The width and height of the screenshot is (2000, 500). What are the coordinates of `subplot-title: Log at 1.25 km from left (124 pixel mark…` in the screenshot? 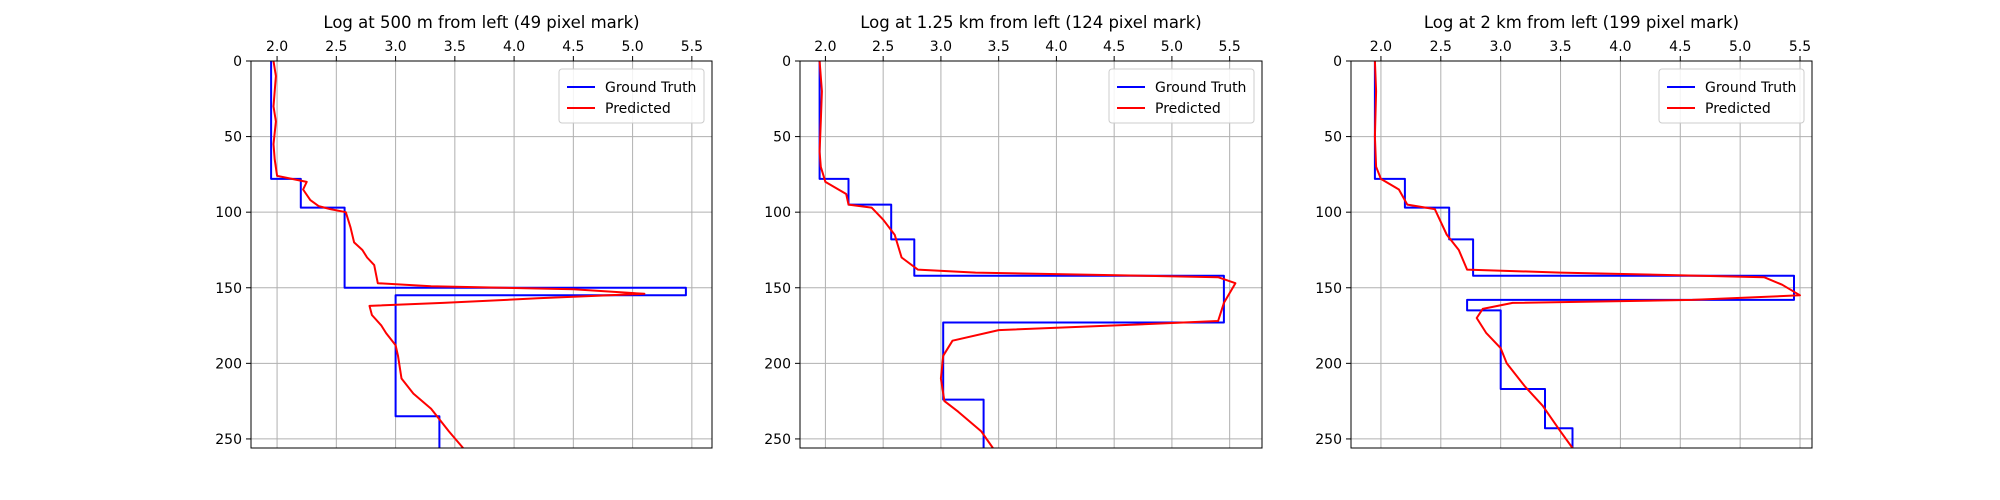 It's located at (1030, 22).